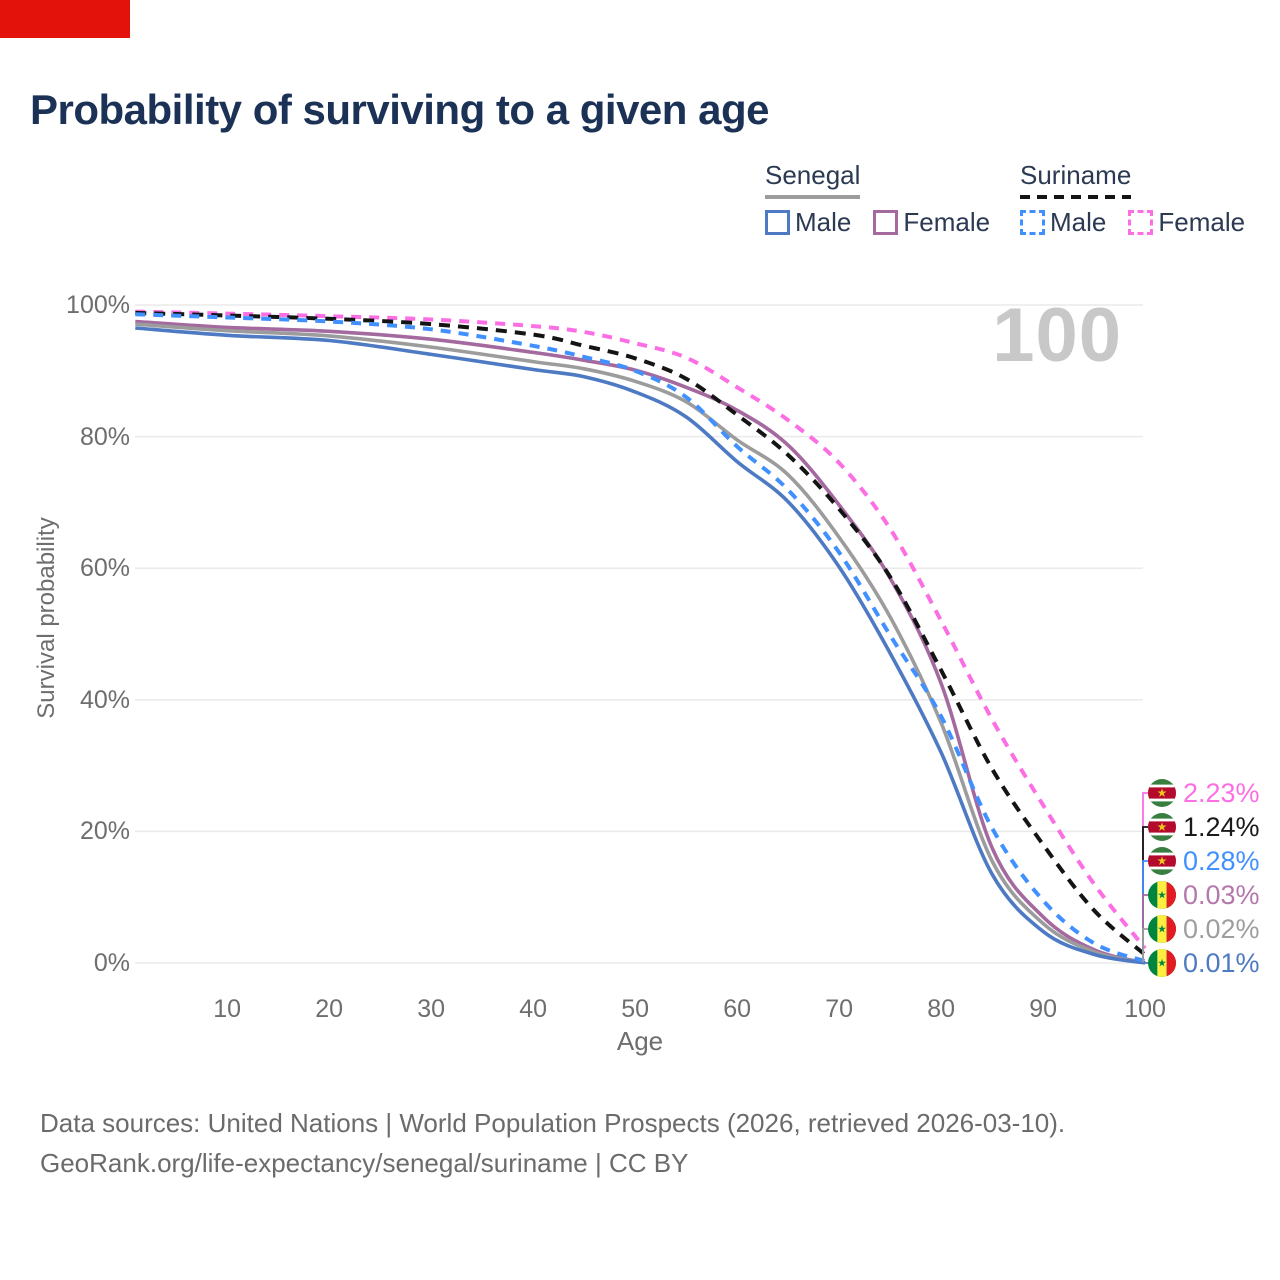  I want to click on x-tick-label: 60, so click(737, 1009).